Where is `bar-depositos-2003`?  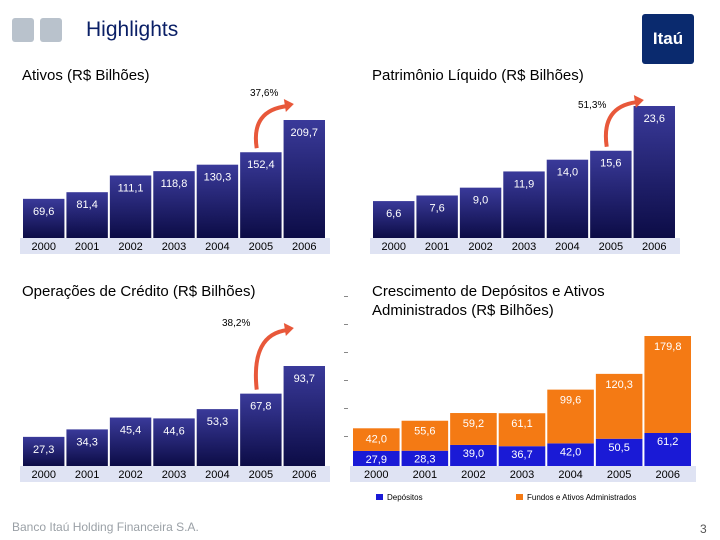
bar-depositos-2003 is located at coordinates (522, 456).